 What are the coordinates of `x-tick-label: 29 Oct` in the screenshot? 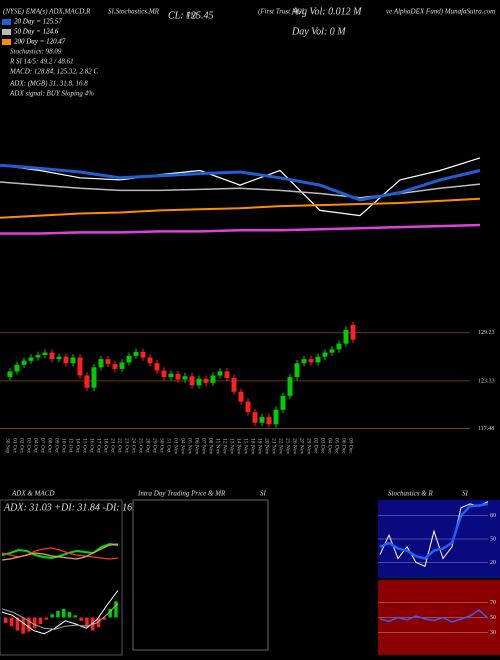 It's located at (155, 445).